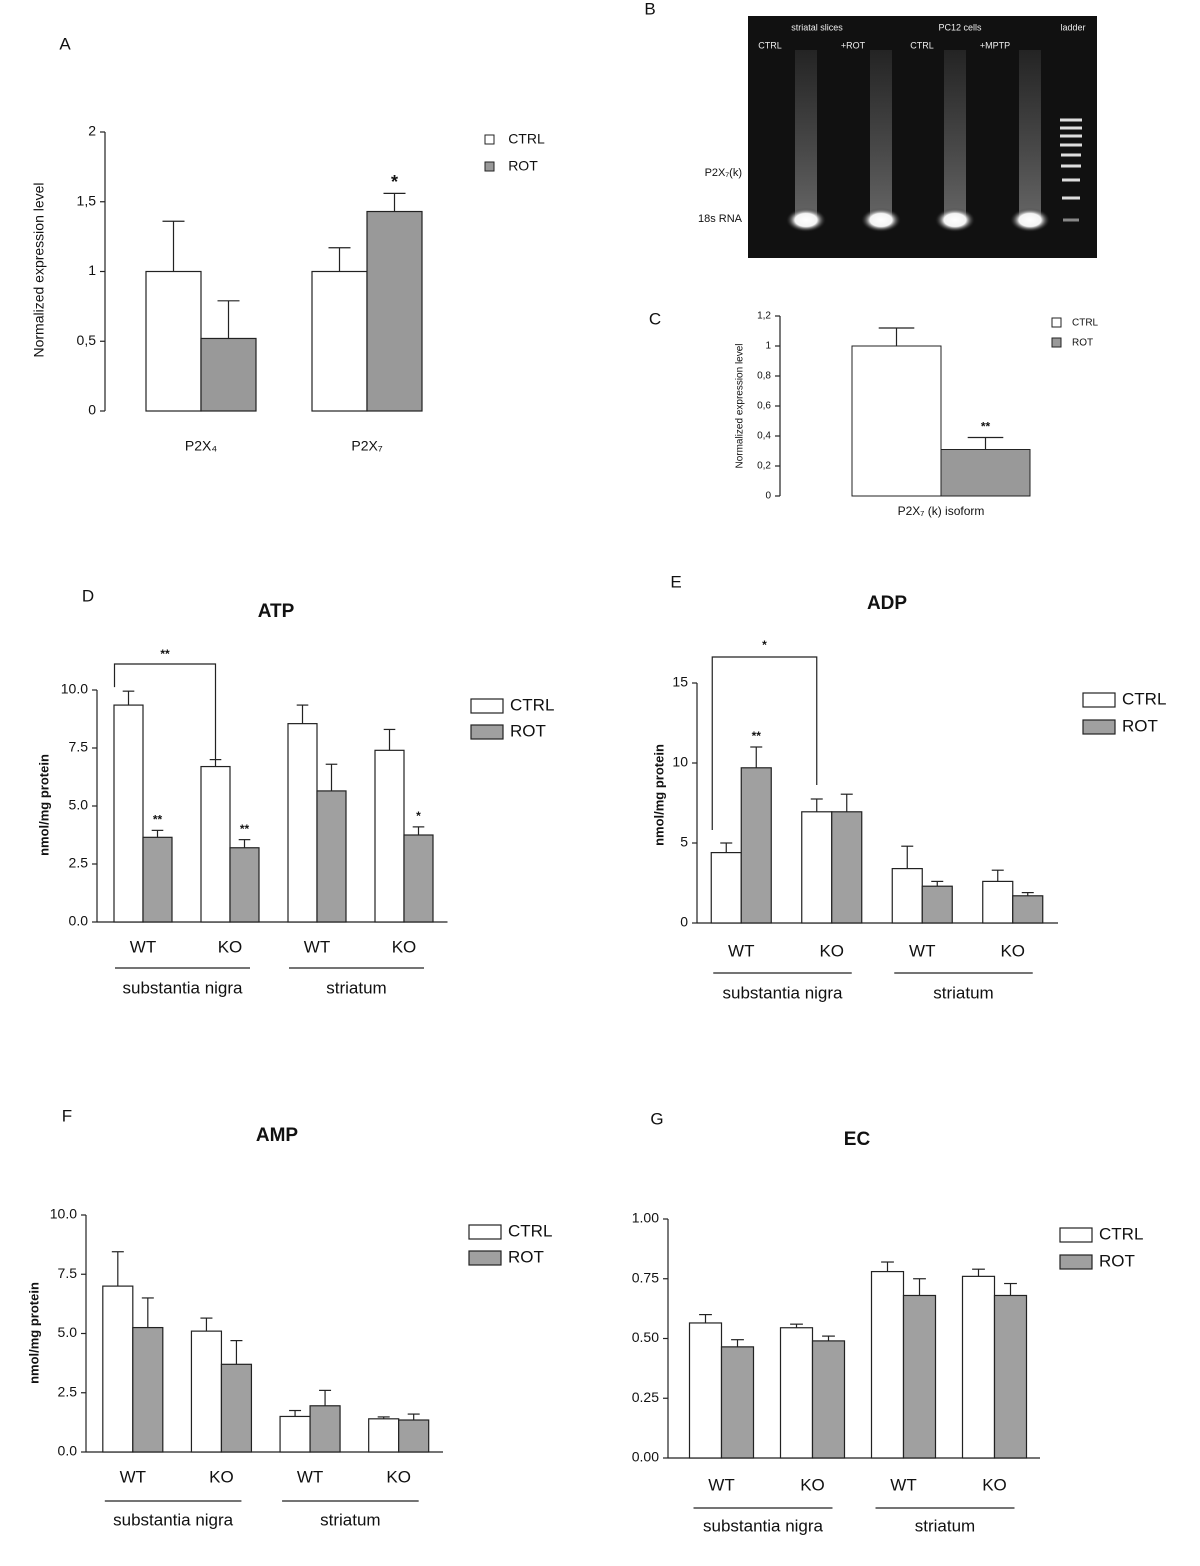 This screenshot has width=1200, height=1566. What do you see at coordinates (277, 1135) in the screenshot?
I see `chart-title: AMP` at bounding box center [277, 1135].